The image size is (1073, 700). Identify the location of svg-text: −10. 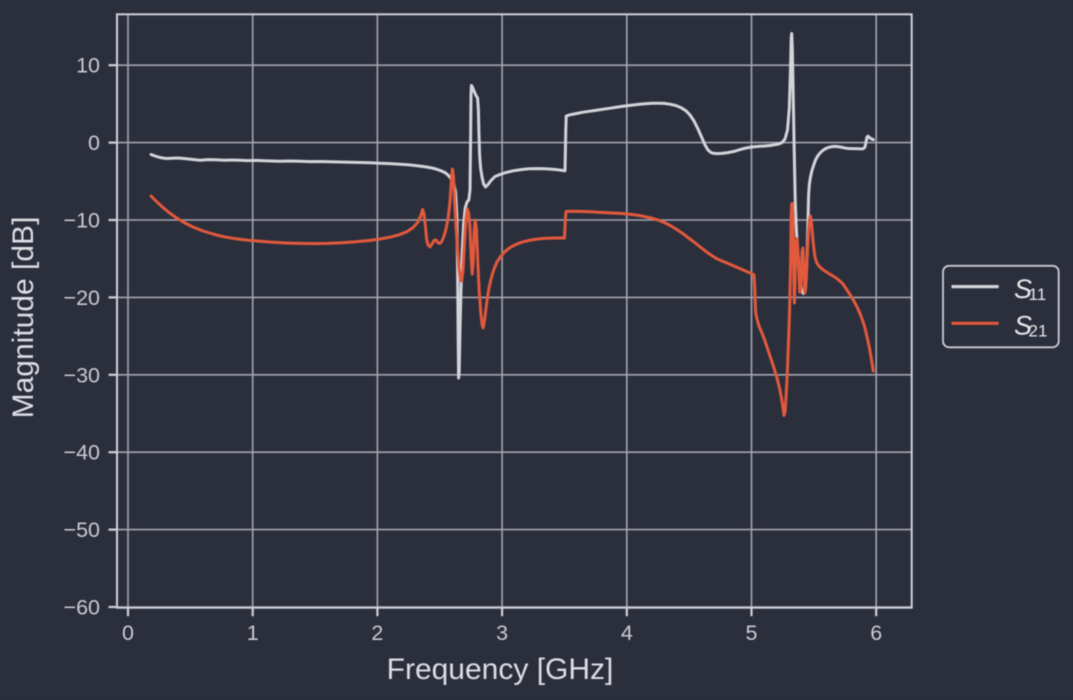
(82, 221).